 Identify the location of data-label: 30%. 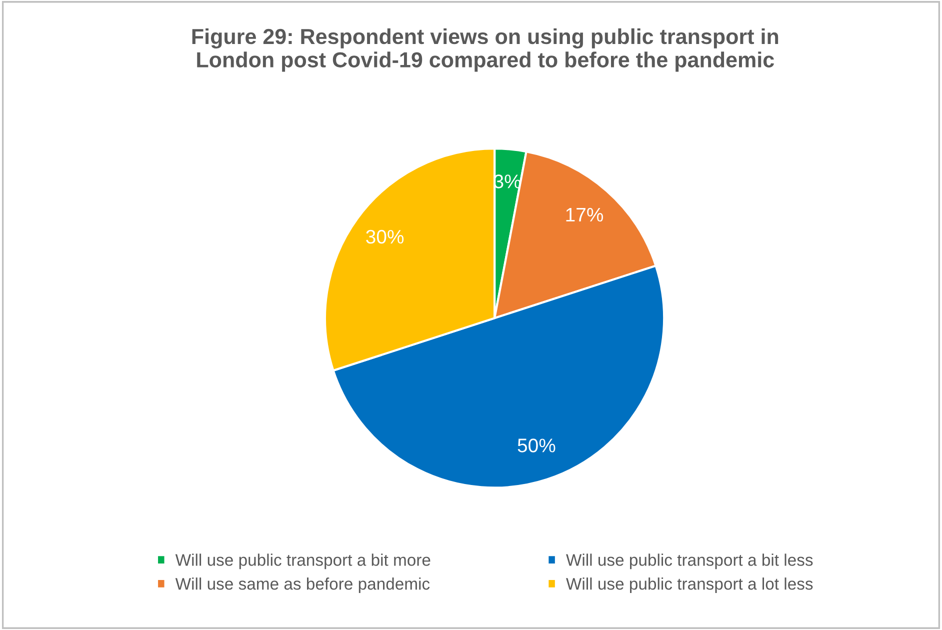
(385, 237).